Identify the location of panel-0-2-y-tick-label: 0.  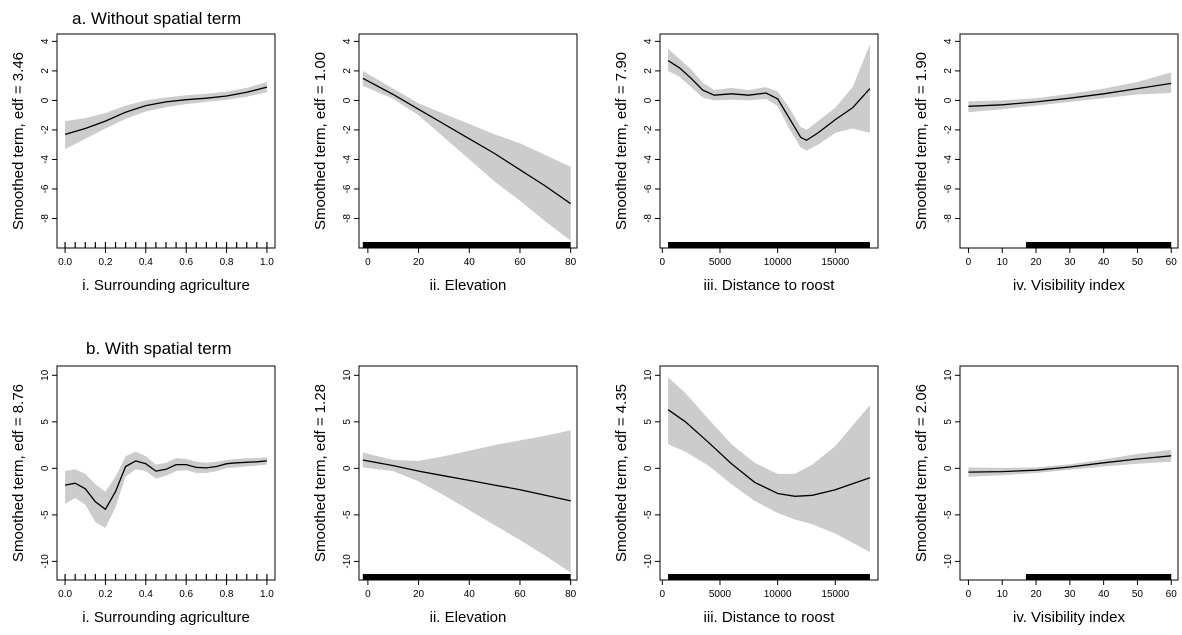
(648, 100).